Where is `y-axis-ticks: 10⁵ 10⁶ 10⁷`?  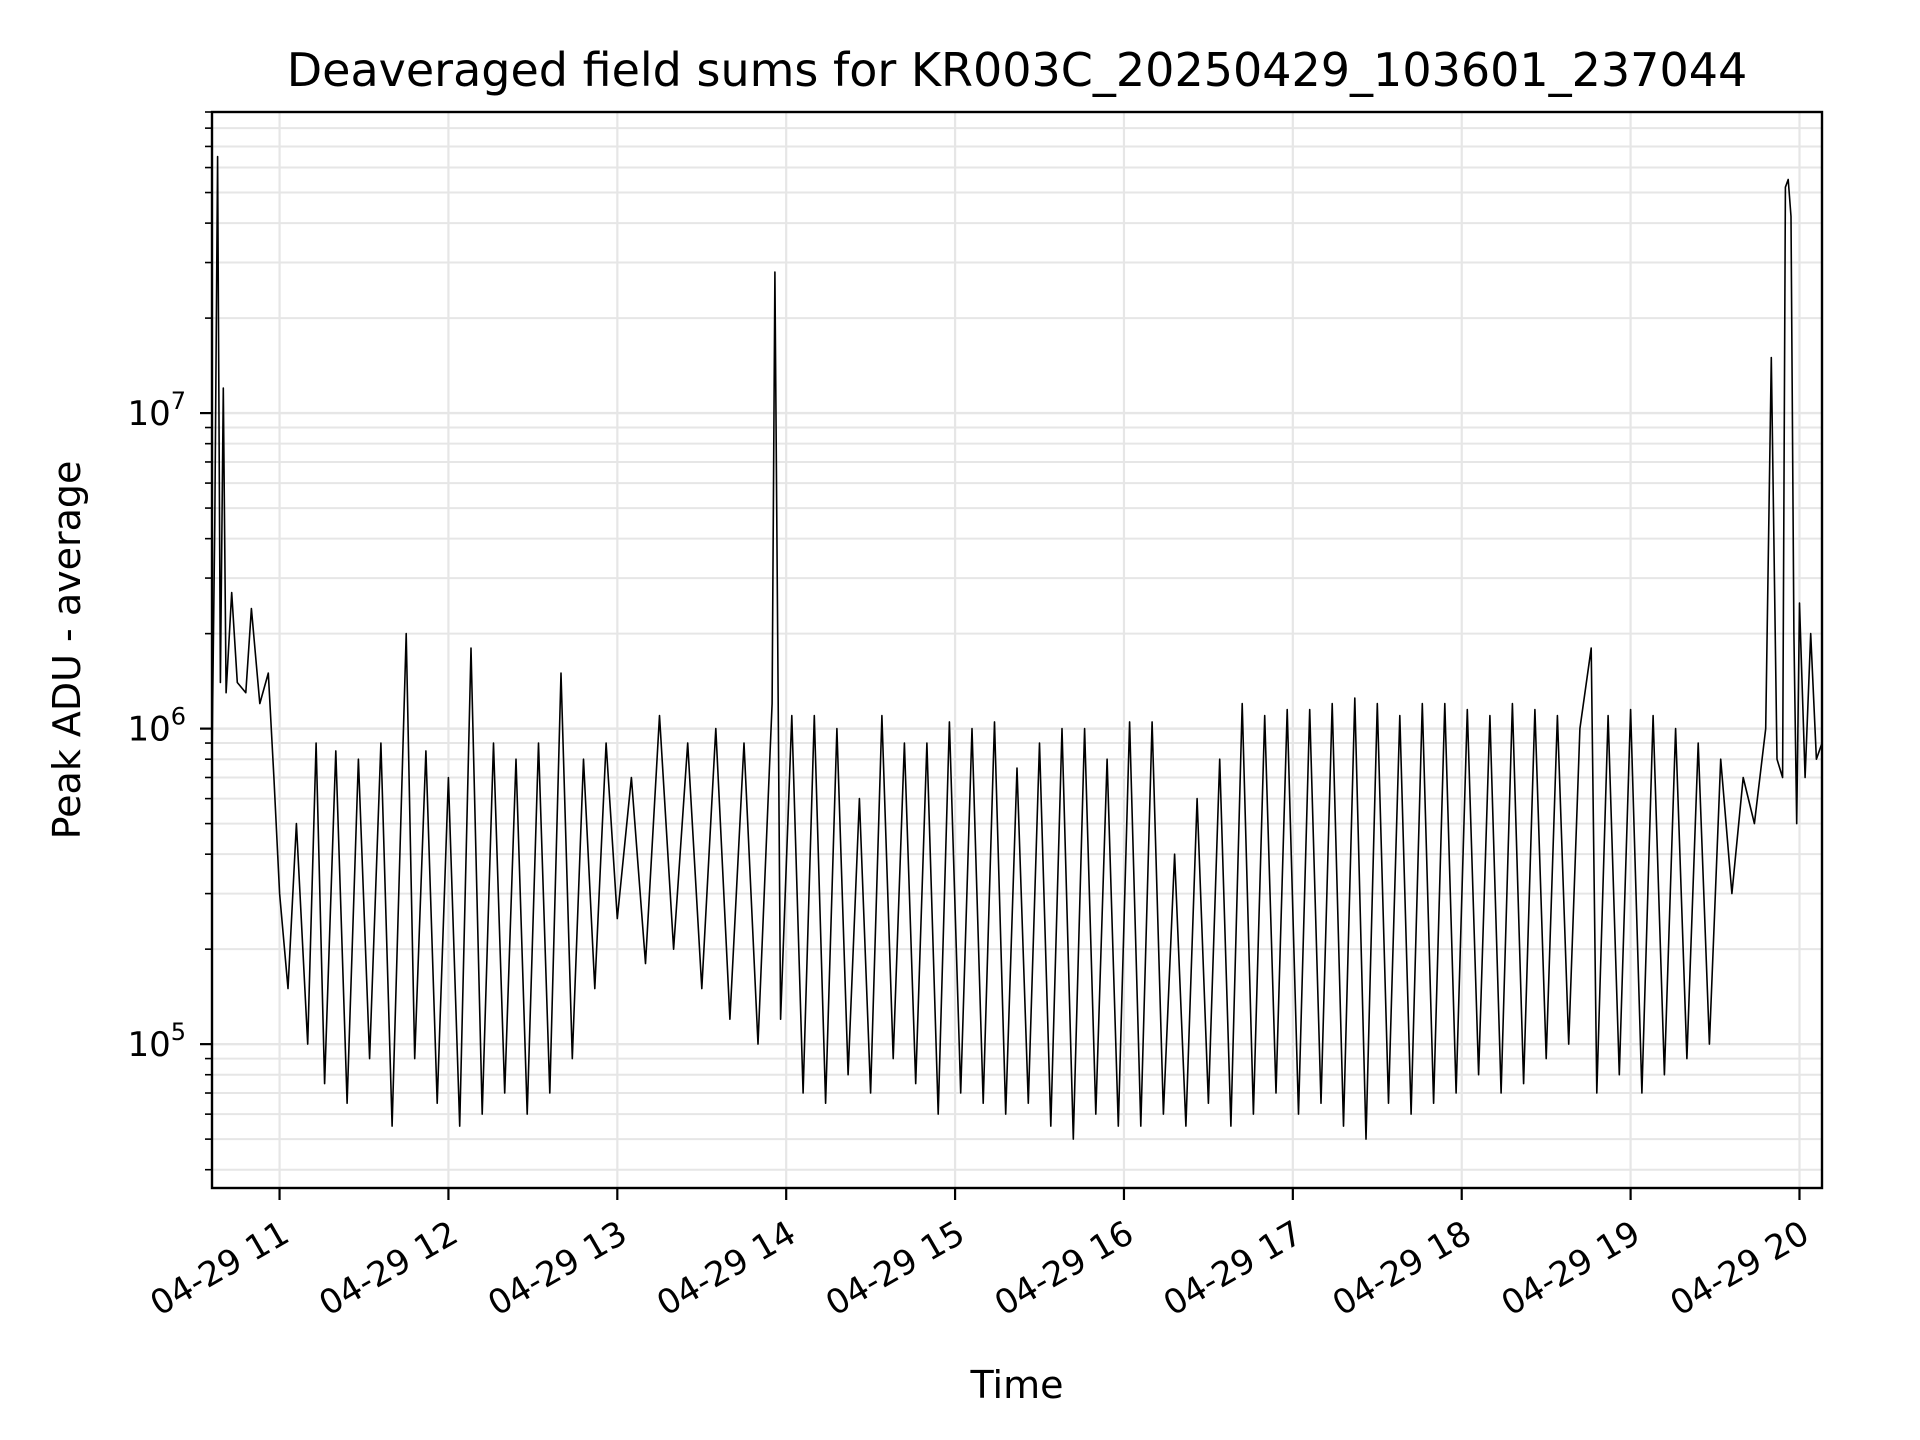
y-axis-ticks: 10⁵ 10⁶ 10⁷ is located at coordinates (169, 641).